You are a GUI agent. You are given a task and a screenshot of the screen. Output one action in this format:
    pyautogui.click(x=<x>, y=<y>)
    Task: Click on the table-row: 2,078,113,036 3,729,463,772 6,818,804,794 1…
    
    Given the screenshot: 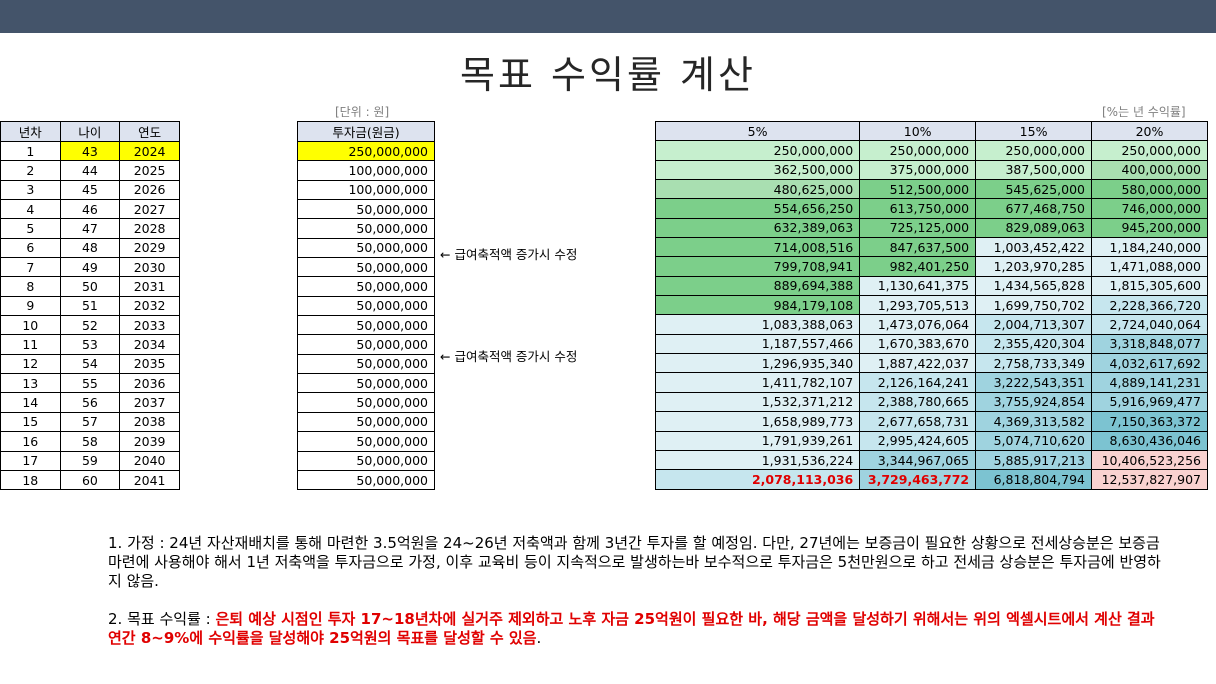 What is the action you would take?
    pyautogui.click(x=931, y=479)
    